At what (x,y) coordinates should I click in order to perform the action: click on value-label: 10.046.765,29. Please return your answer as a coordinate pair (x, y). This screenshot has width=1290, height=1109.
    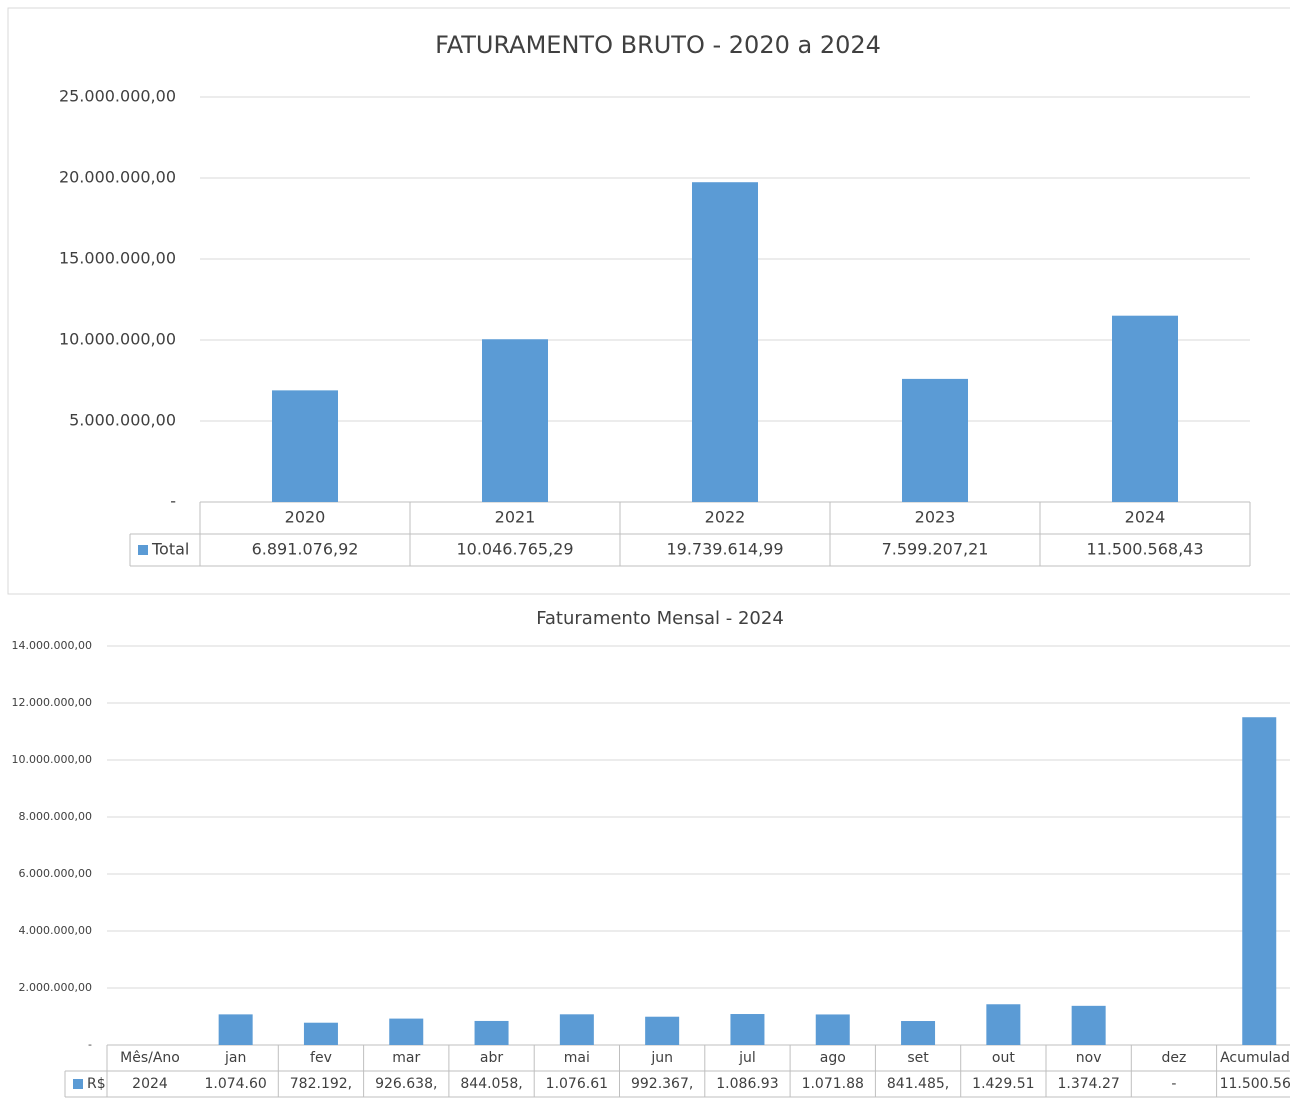
    Looking at the image, I should click on (514, 549).